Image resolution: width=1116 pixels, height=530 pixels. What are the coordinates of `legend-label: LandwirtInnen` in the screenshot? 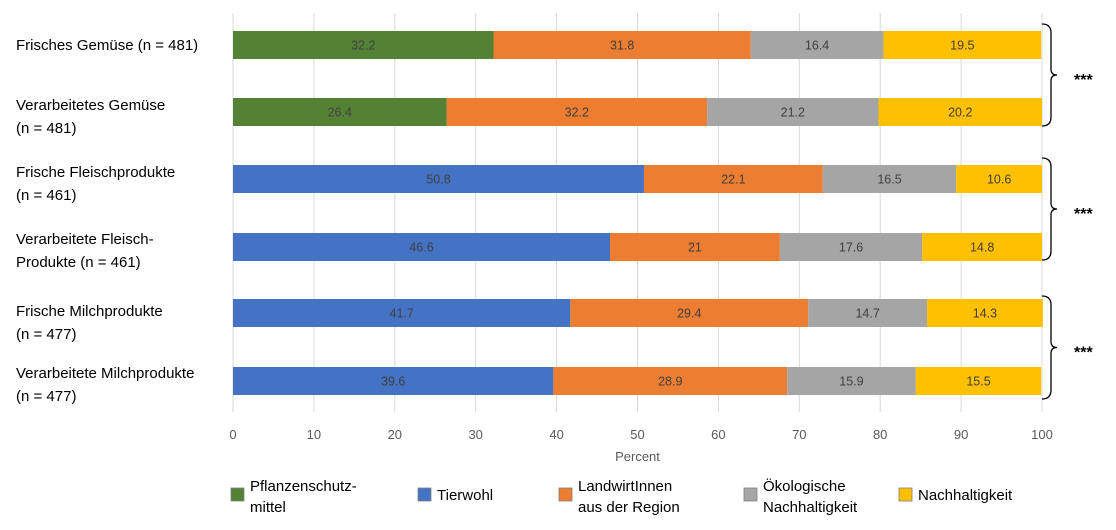 It's located at (625, 486).